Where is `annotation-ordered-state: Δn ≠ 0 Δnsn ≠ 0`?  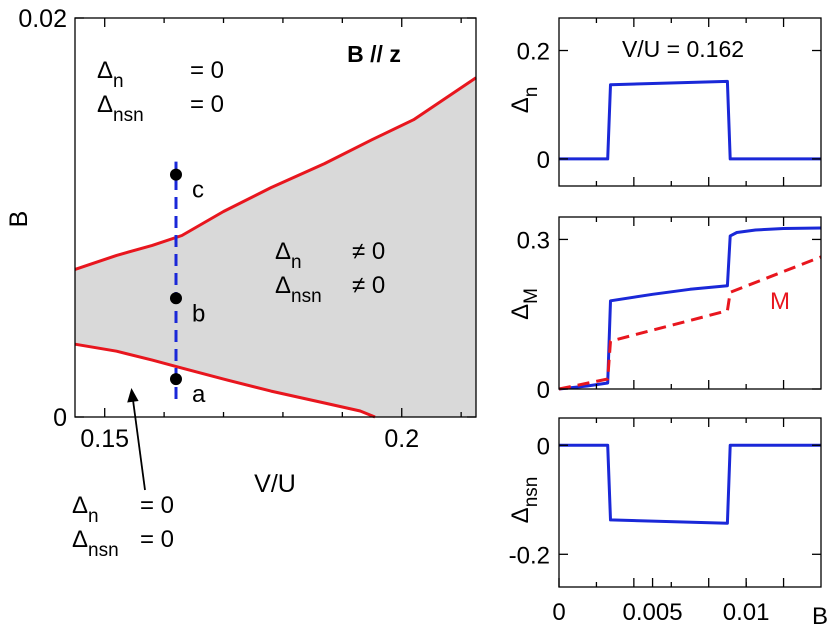
annotation-ordered-state: Δn ≠ 0 Δnsn ≠ 0 is located at coordinates (330, 272).